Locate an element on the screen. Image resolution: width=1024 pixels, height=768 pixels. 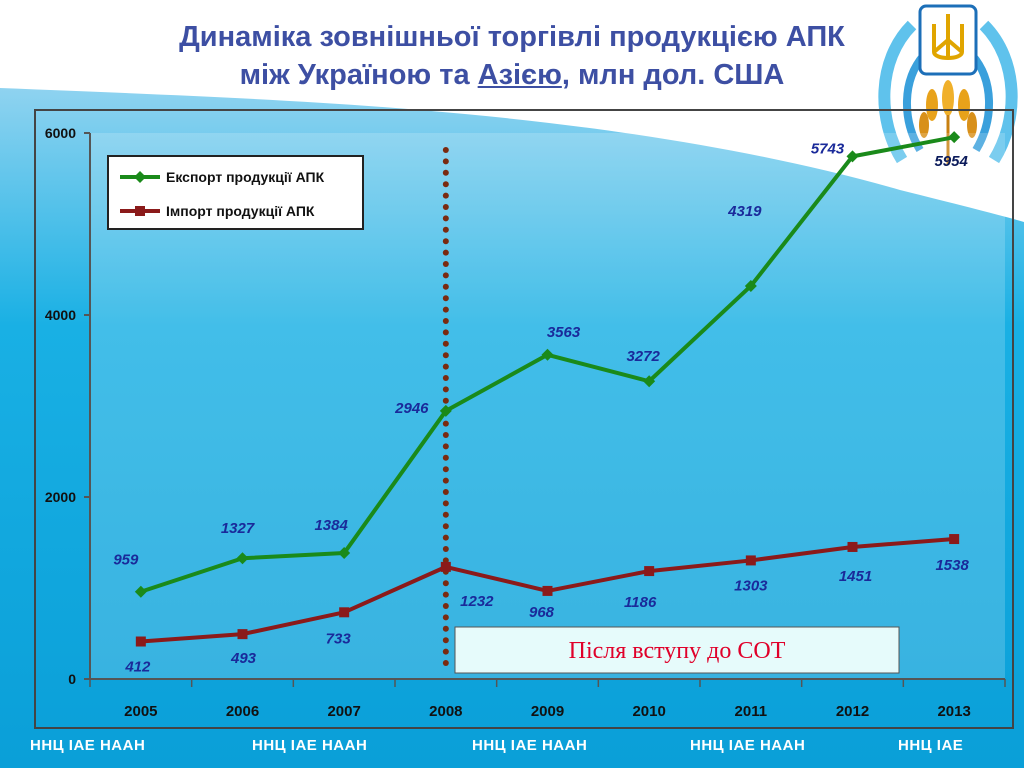
y-tick-label: 2000 is located at coordinates (60, 497).